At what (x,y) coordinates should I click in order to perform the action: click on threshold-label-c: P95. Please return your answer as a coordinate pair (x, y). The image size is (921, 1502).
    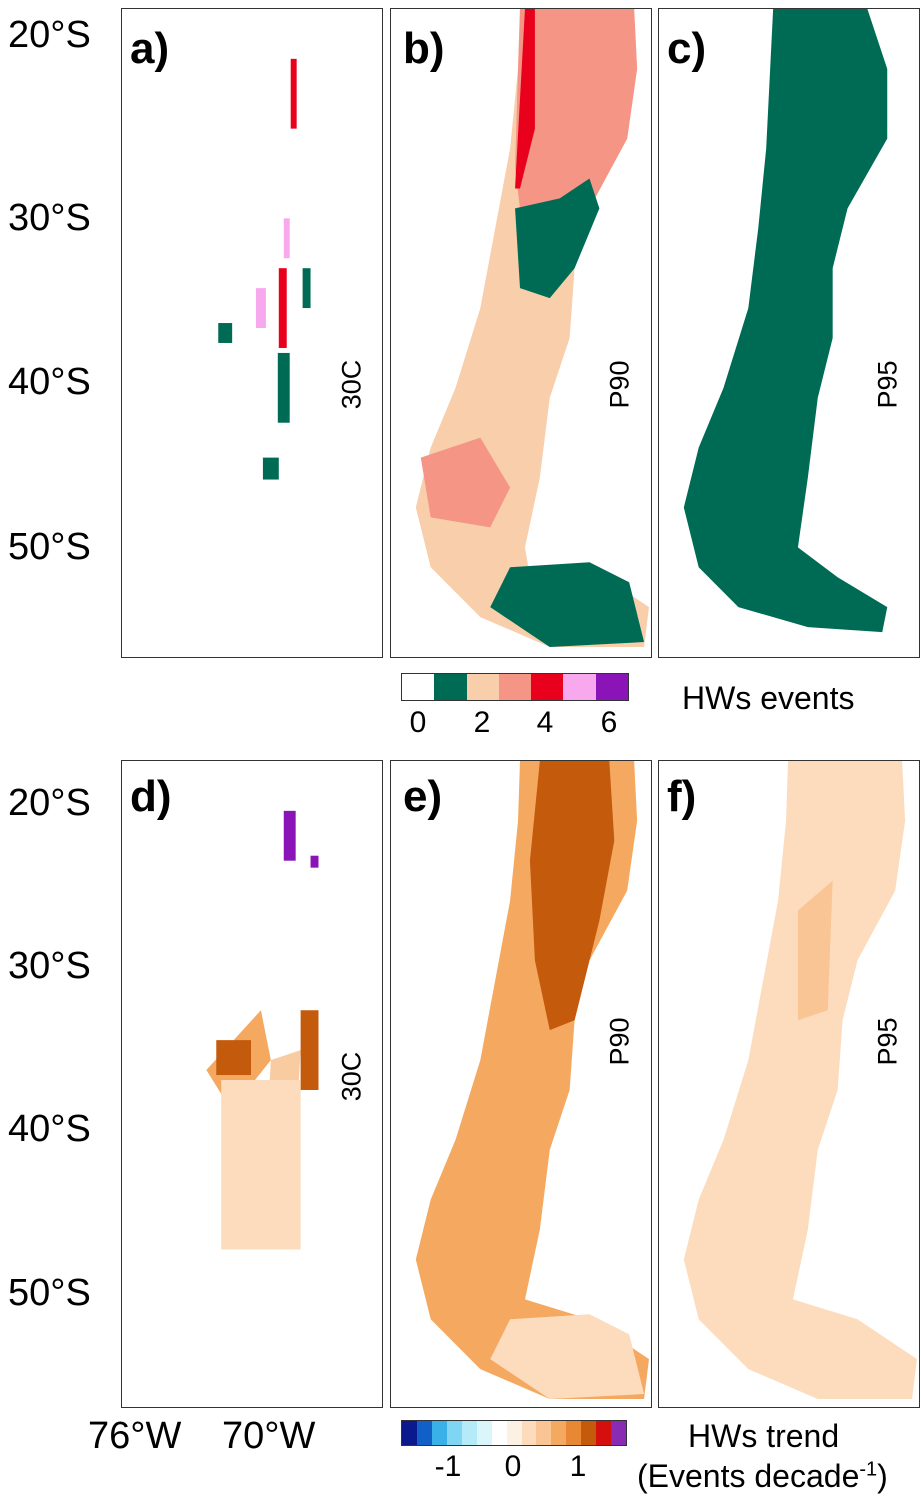
    Looking at the image, I should click on (887, 384).